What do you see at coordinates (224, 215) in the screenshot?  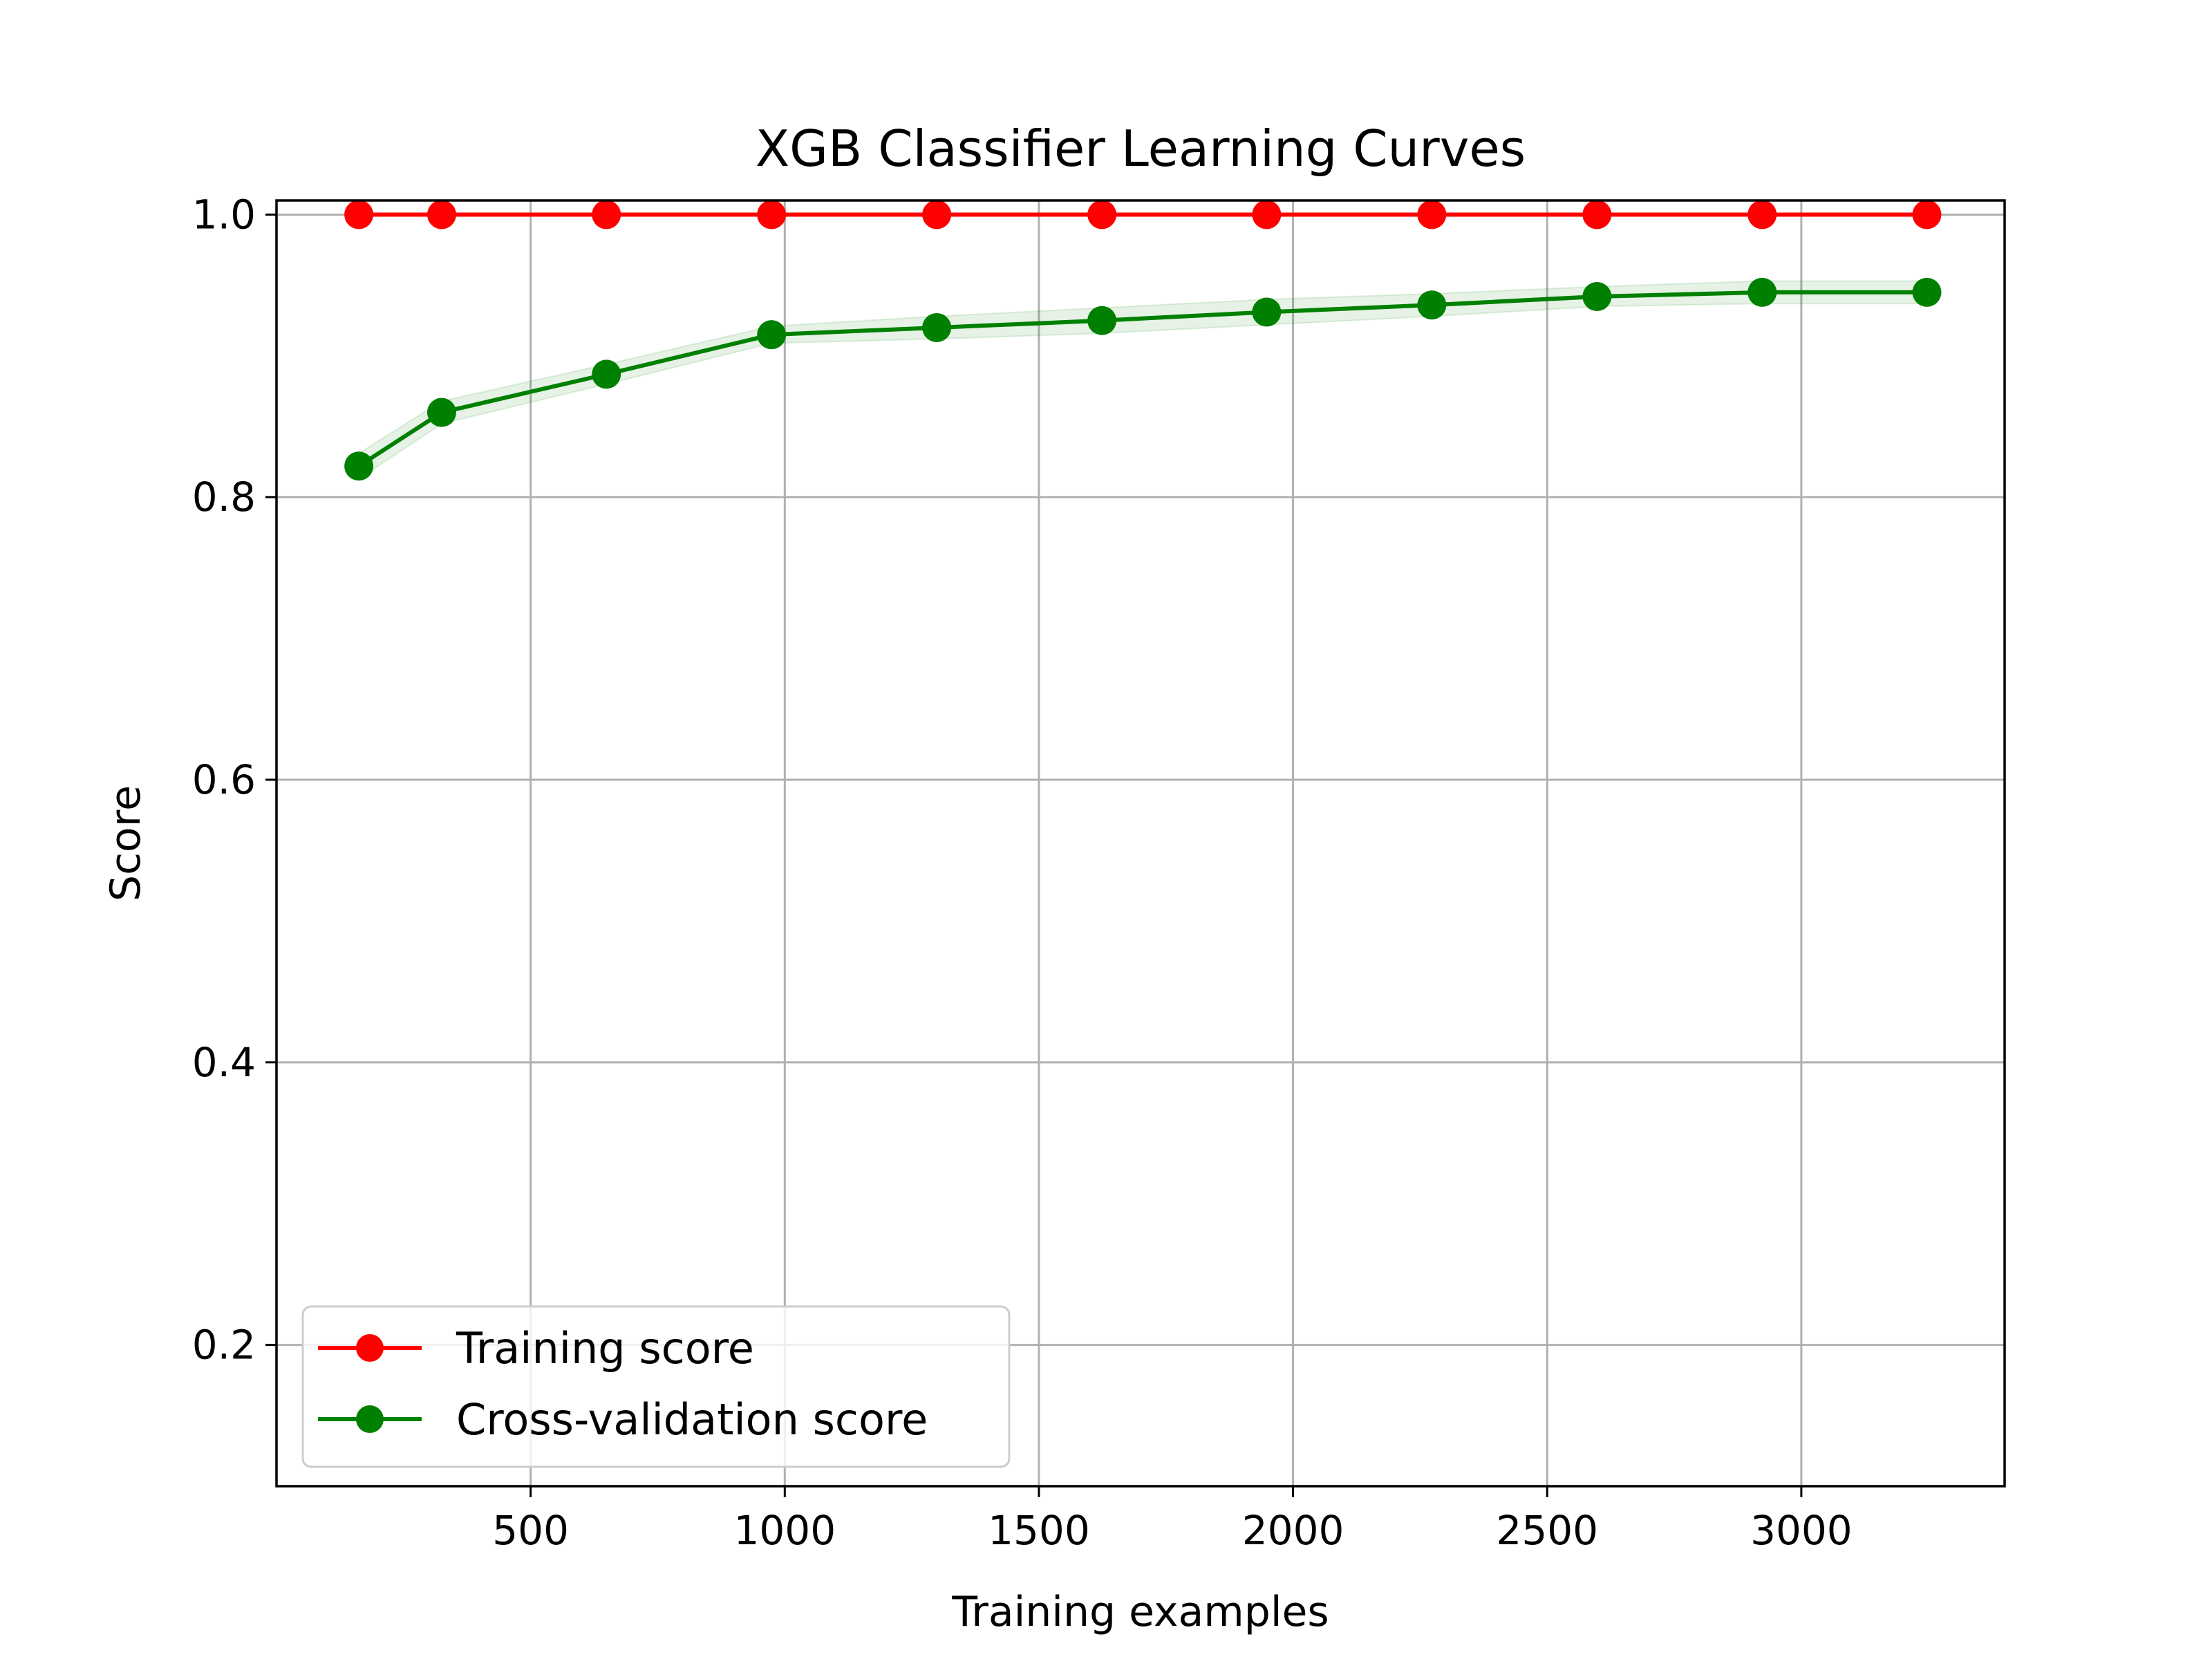 I see `y-tick-label: 1.0` at bounding box center [224, 215].